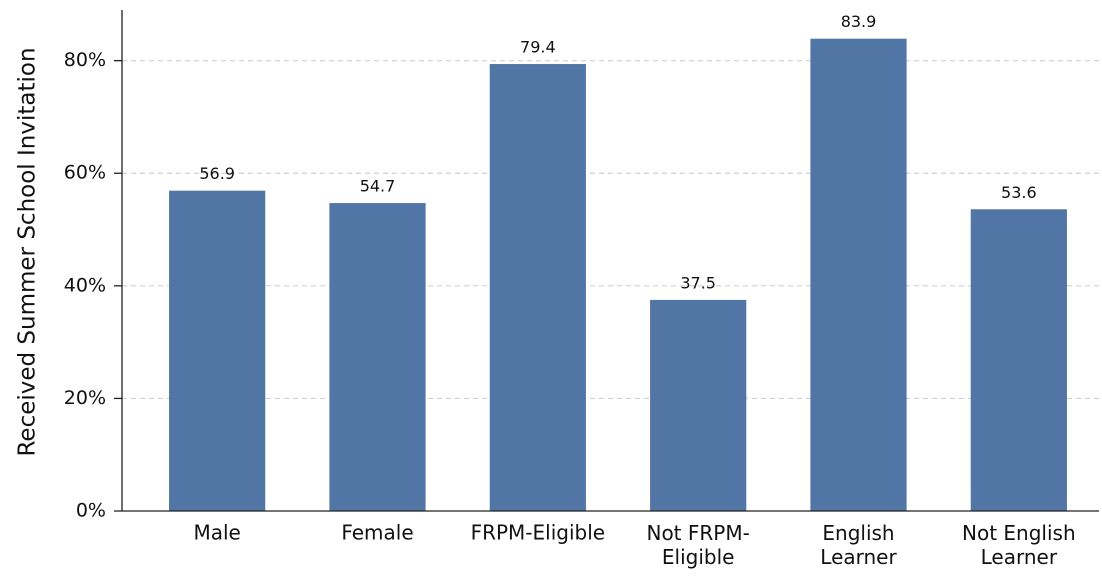  What do you see at coordinates (217, 173) in the screenshot?
I see `value-label: 56.9` at bounding box center [217, 173].